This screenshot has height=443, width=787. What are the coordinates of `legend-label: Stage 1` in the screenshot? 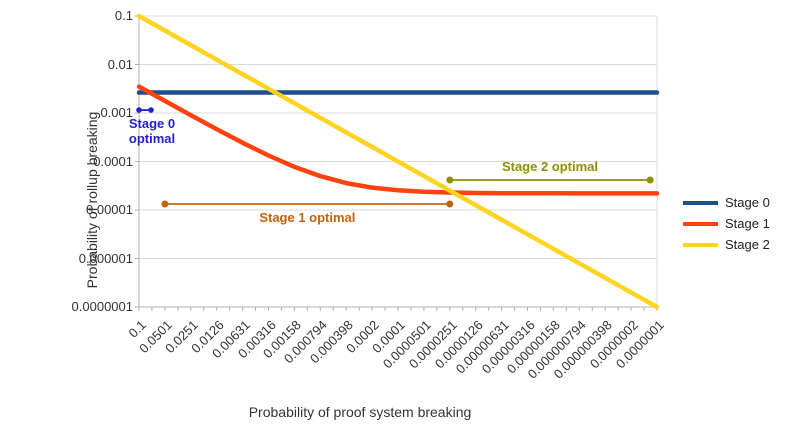 It's located at (747, 223).